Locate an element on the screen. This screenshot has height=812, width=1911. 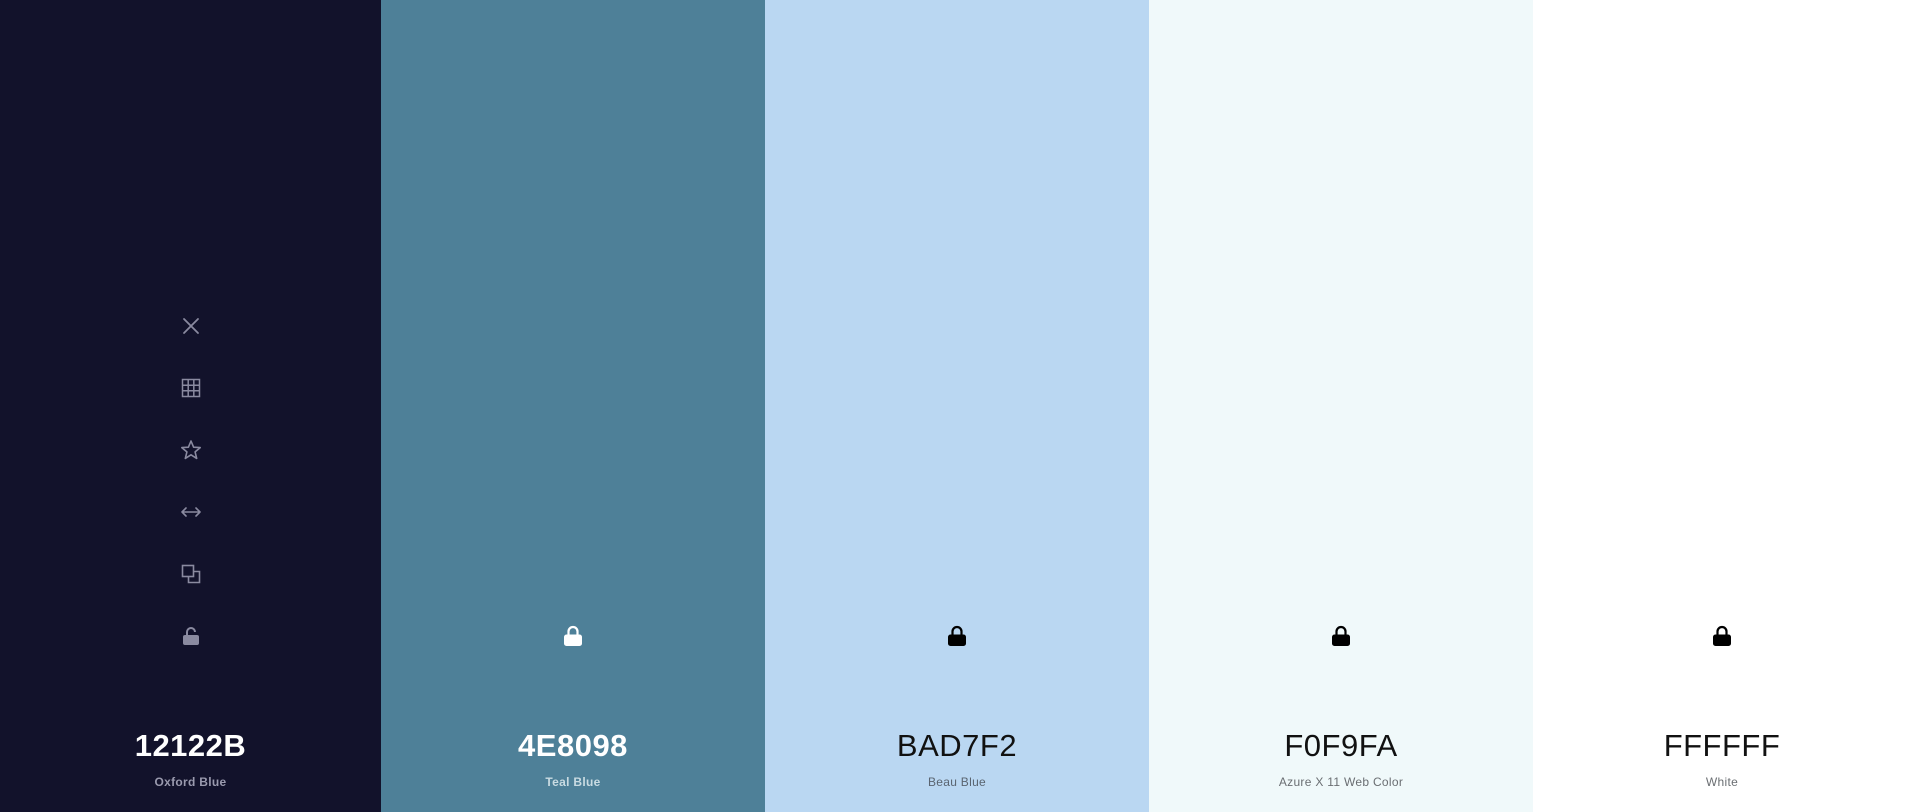
remove-color-button is located at coordinates (191, 326).